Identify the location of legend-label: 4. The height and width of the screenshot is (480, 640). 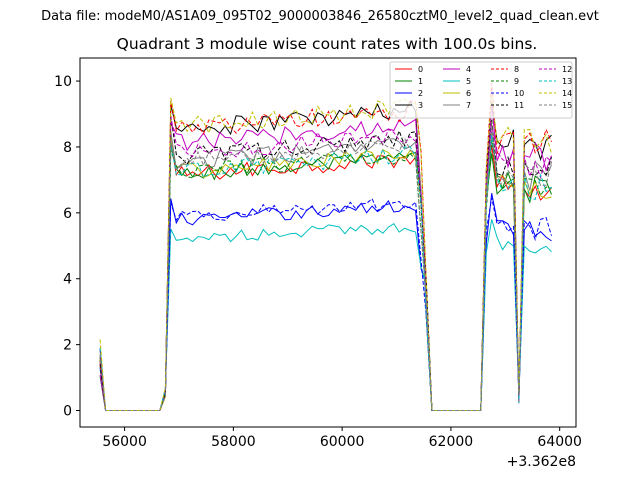
(468, 69).